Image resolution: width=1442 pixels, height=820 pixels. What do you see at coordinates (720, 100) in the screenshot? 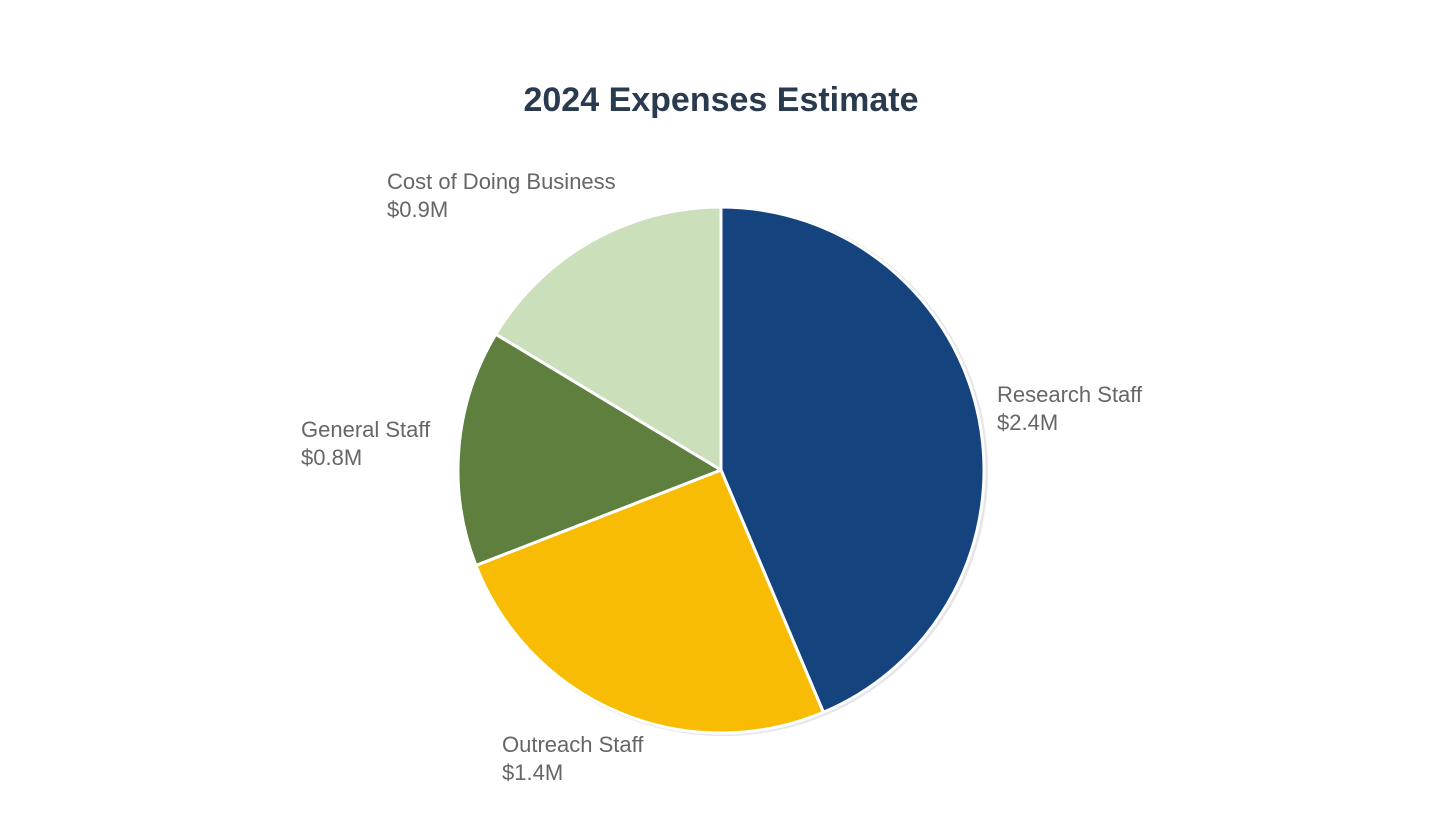
I see `chart-title: 2024 Expenses Estimate` at bounding box center [720, 100].